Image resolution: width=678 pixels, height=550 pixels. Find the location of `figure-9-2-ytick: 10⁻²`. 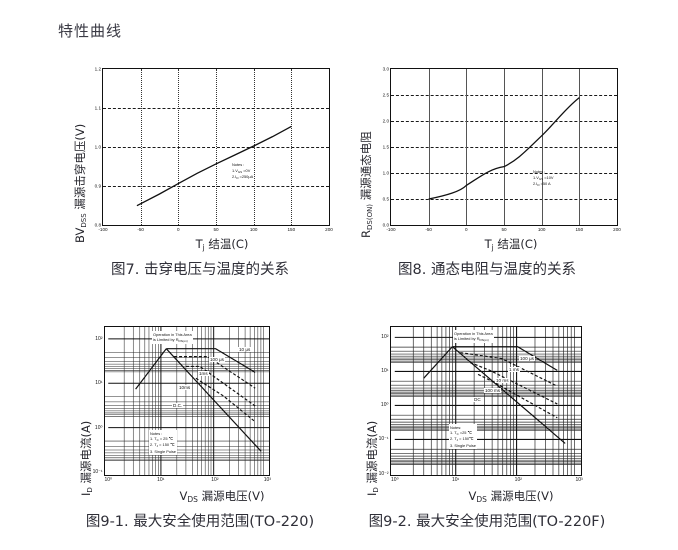

figure-9-2-ytick: 10⁻² is located at coordinates (383, 473).